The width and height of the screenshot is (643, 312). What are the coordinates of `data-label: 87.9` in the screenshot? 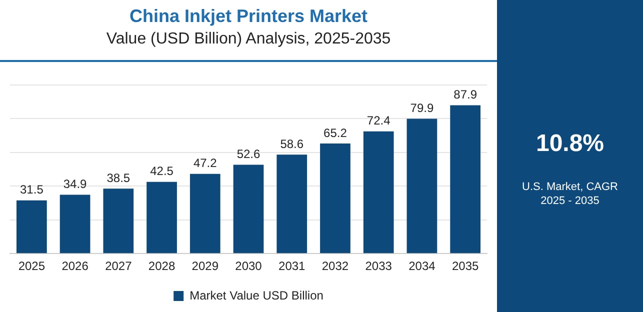 It's located at (466, 95).